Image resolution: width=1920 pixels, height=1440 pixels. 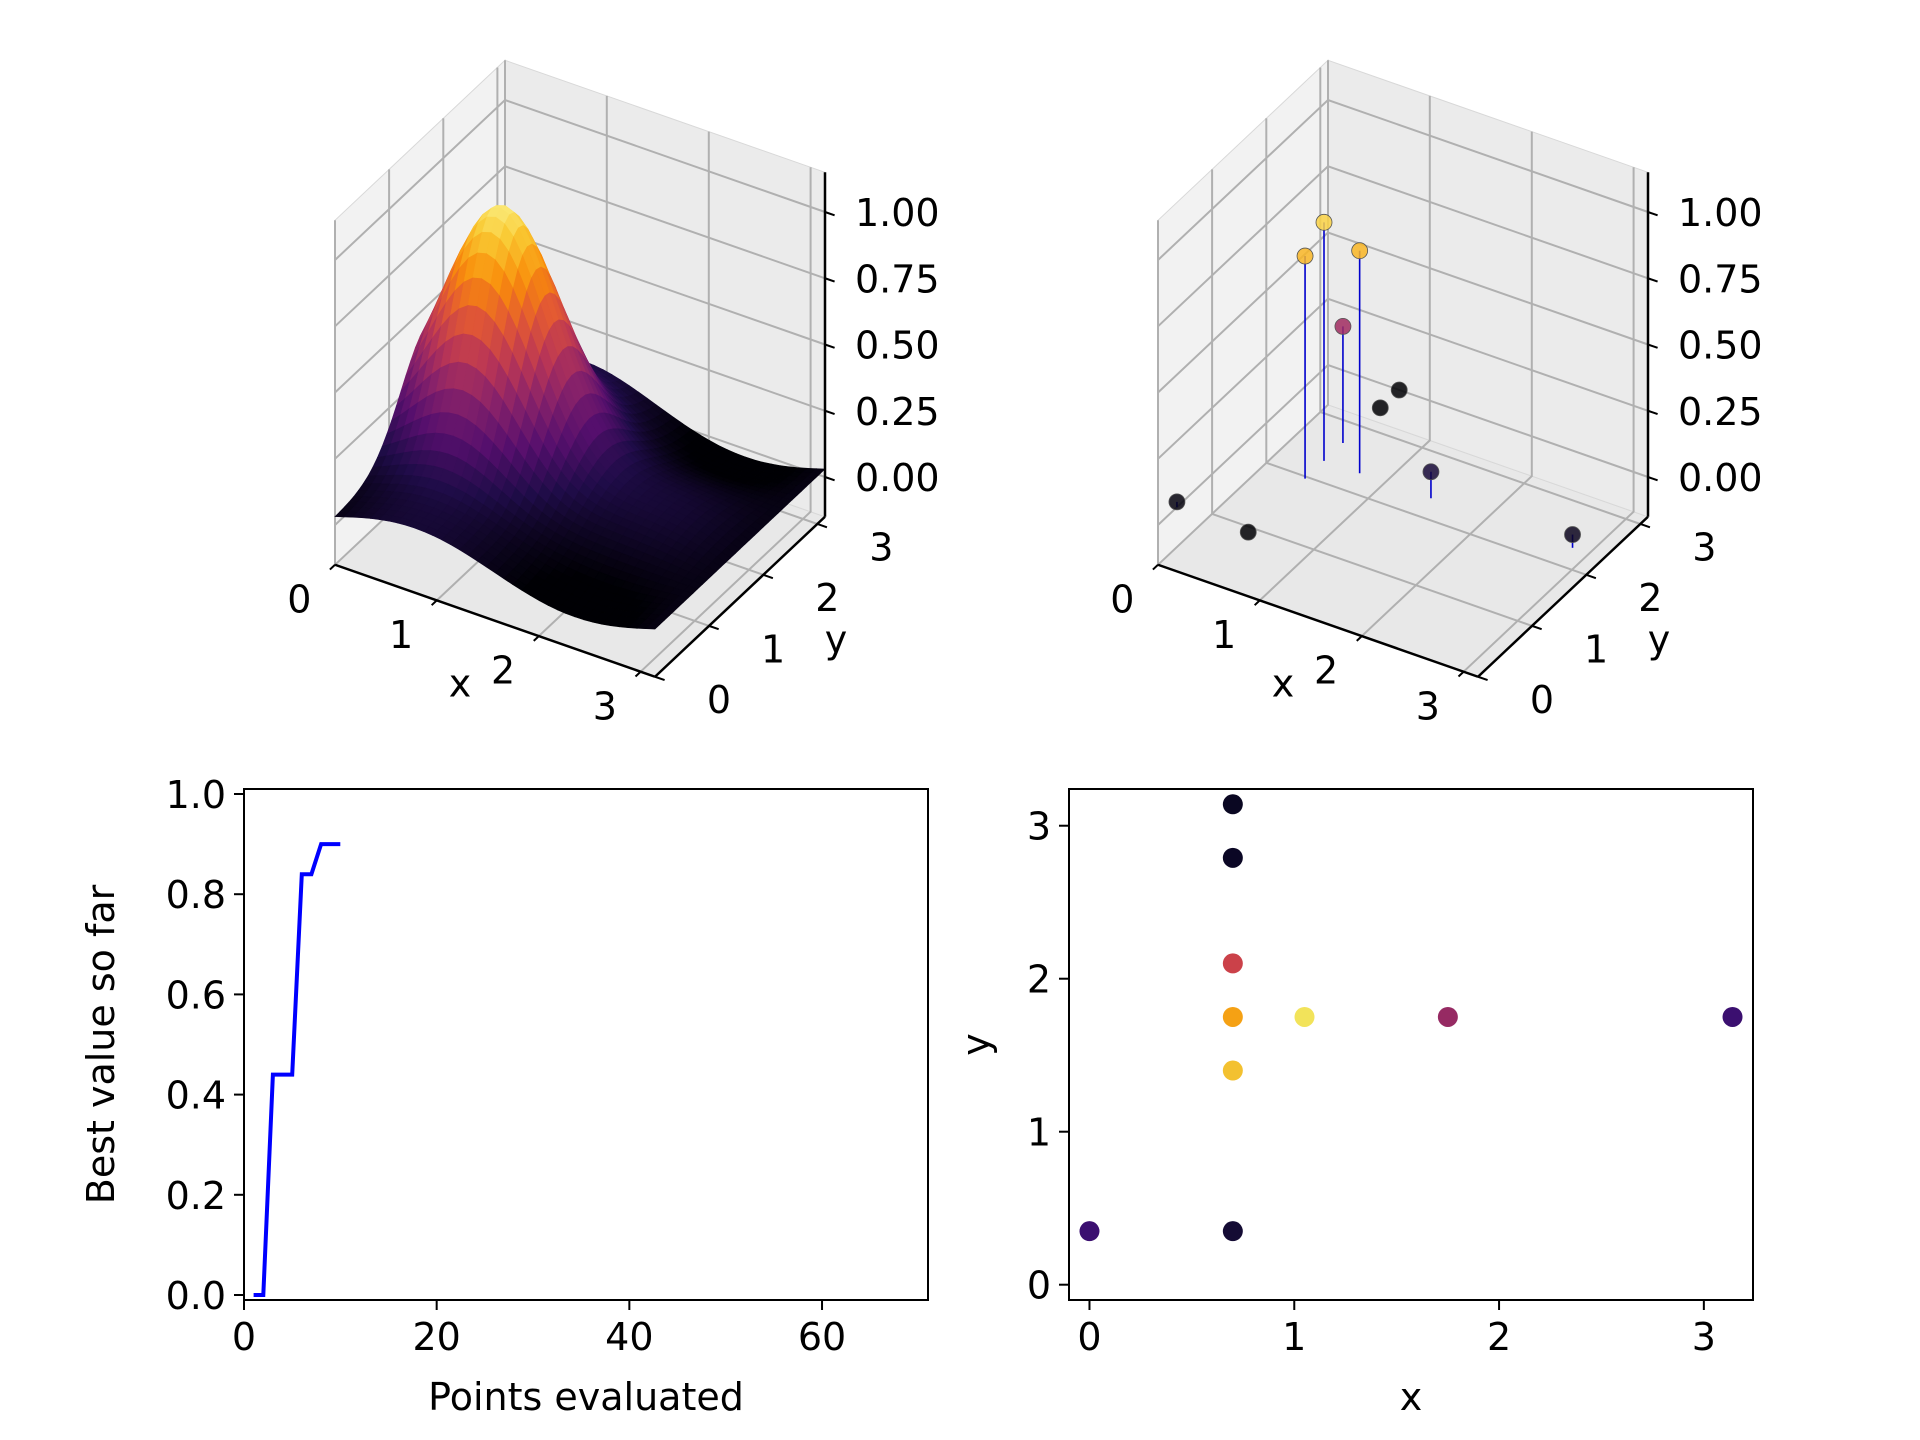 What do you see at coordinates (297, 1069) in the screenshot?
I see `best-value-series` at bounding box center [297, 1069].